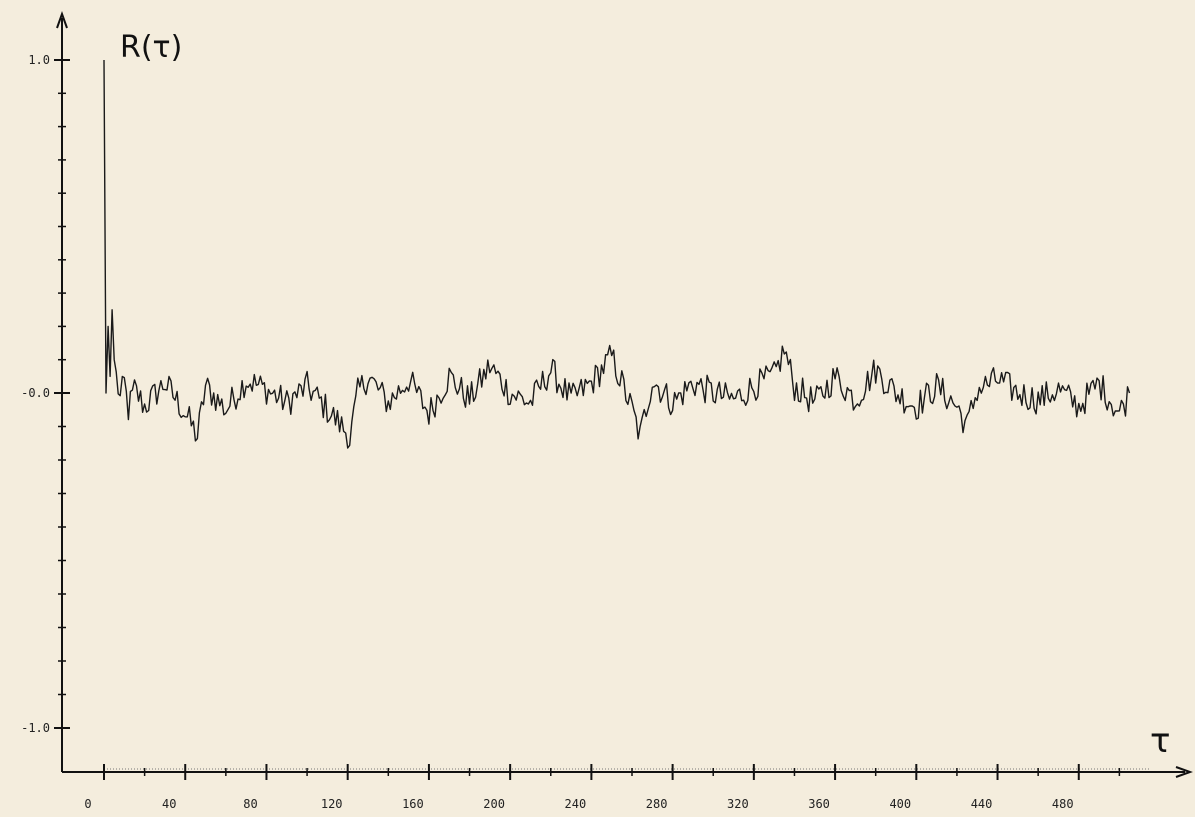  What do you see at coordinates (982, 804) in the screenshot?
I see `x-tick-label: 440` at bounding box center [982, 804].